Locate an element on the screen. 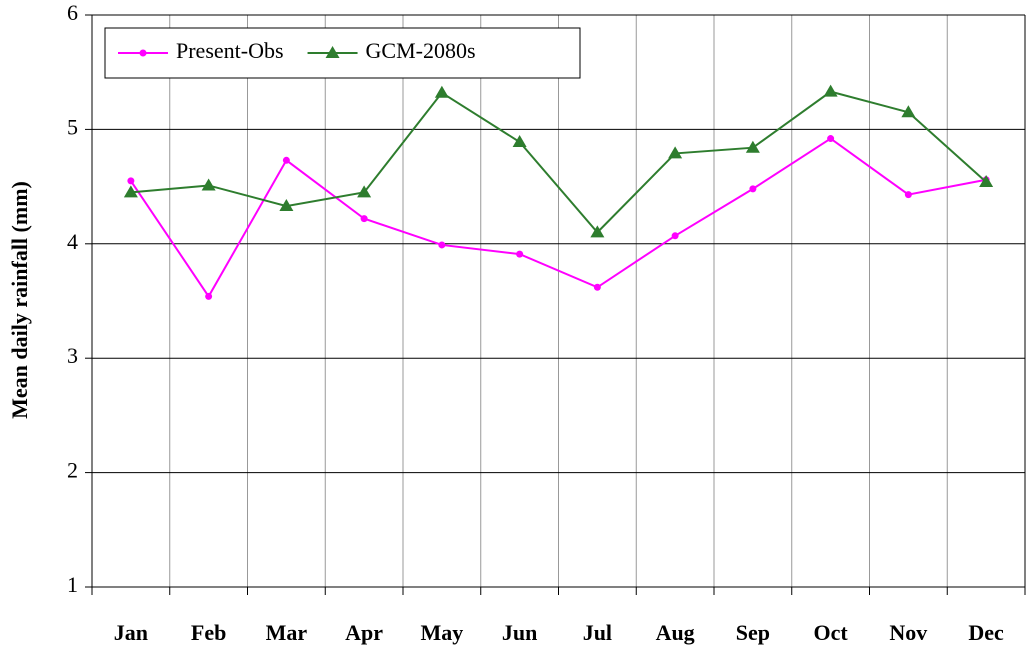 Image resolution: width=1030 pixels, height=657 pixels. x-tick-label: Oct is located at coordinates (831, 632).